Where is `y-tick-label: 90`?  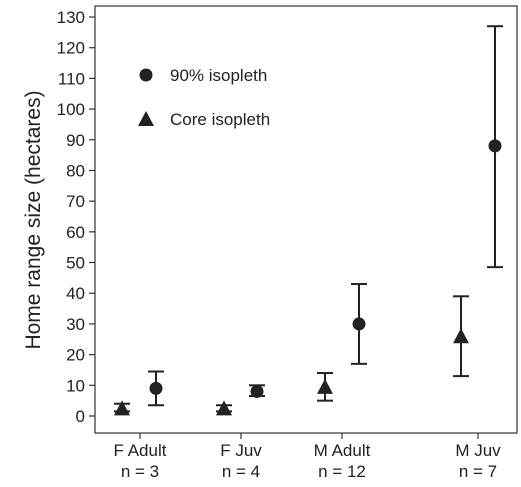 y-tick-label: 90 is located at coordinates (75, 140).